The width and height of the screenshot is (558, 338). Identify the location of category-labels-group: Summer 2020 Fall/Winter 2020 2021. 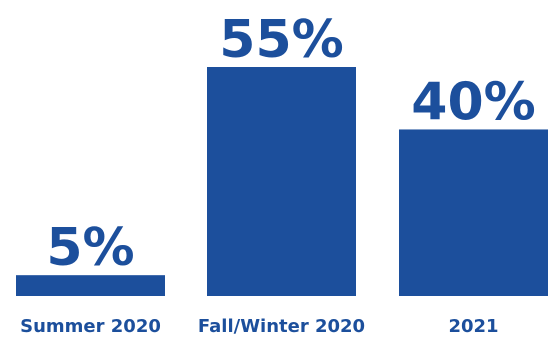
(259, 326).